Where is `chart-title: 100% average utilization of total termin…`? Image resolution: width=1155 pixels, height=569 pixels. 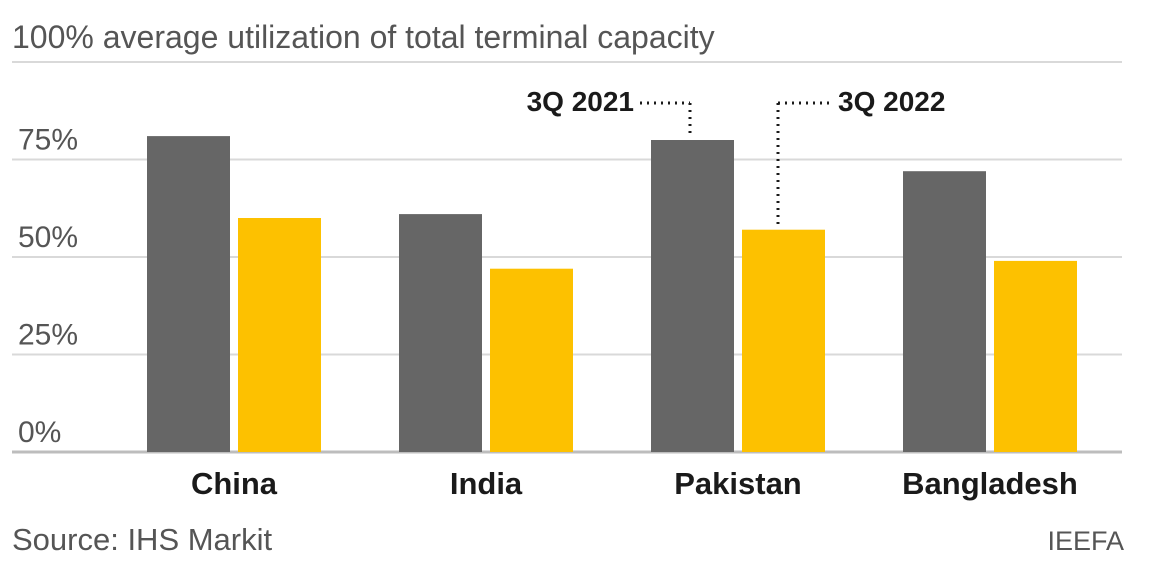
chart-title: 100% average utilization of total termin… is located at coordinates (363, 37).